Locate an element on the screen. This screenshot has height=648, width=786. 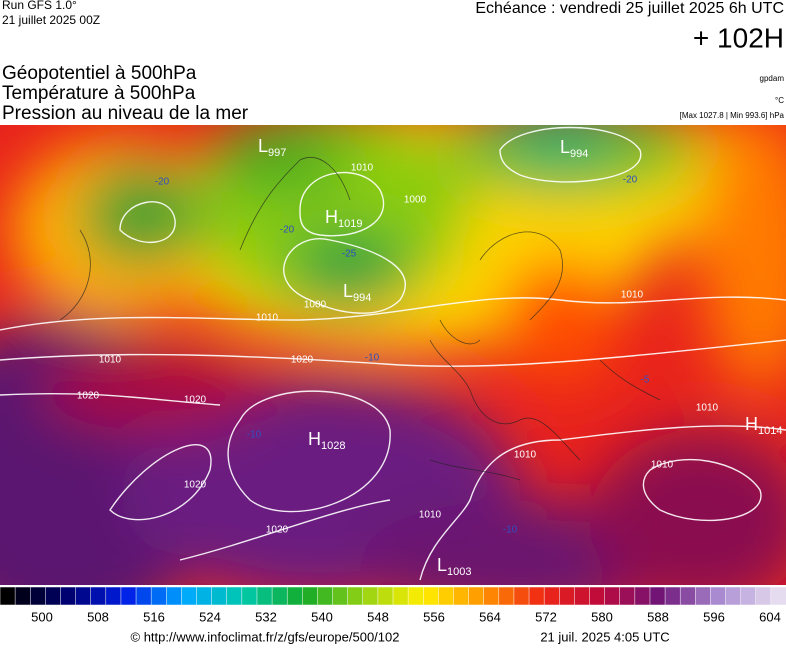
pressure-center: H1014 is located at coordinates (763, 425).